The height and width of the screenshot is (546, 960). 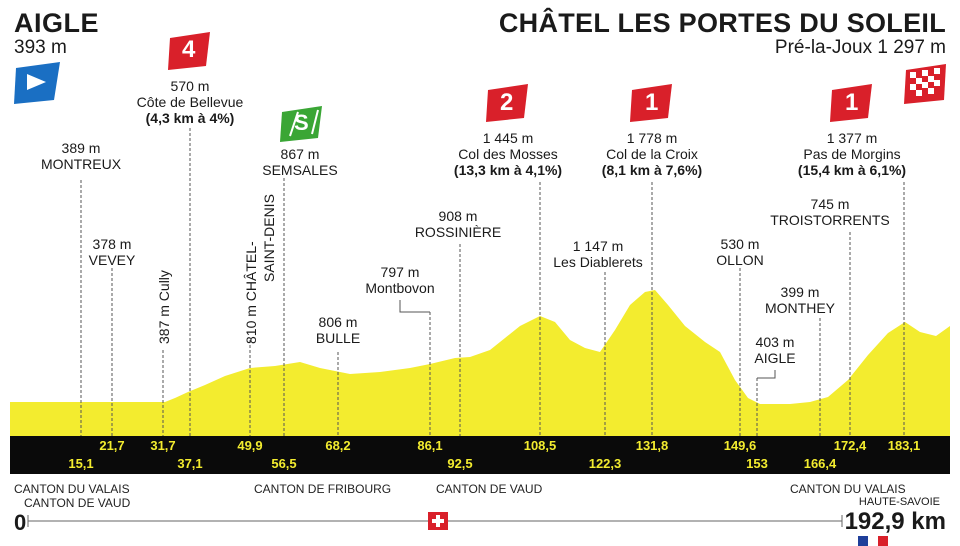 What do you see at coordinates (250, 445) in the screenshot?
I see `km-label: 49,9` at bounding box center [250, 445].